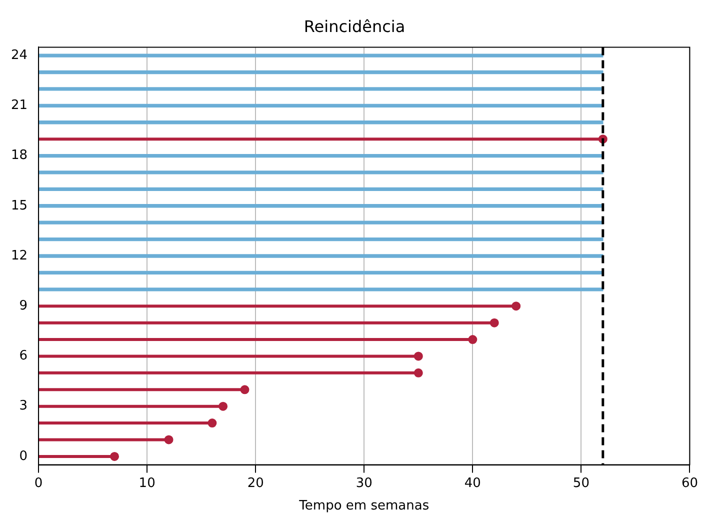 Image resolution: width=709 pixels, height=526 pixels. What do you see at coordinates (23, 356) in the screenshot?
I see `y-tick-label: 6` at bounding box center [23, 356].